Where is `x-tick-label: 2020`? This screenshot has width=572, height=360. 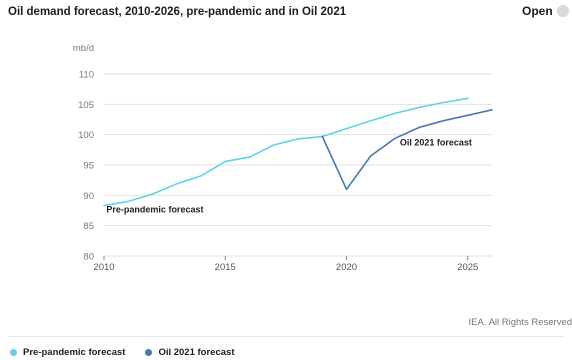 x-tick-label: 2020 is located at coordinates (346, 267).